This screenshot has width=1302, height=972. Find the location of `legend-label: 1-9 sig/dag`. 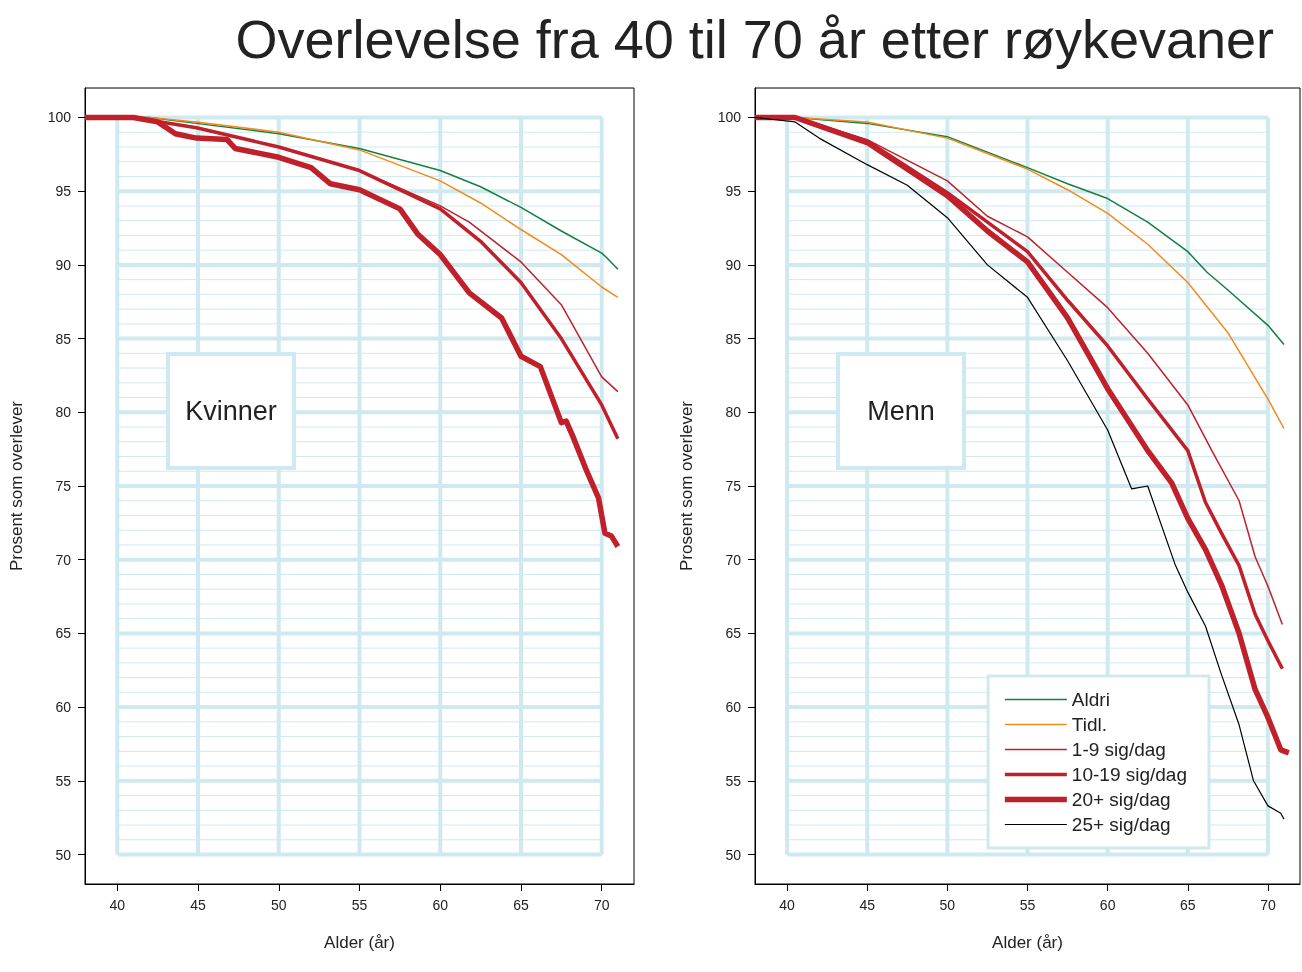

legend-label: 1-9 sig/dag is located at coordinates (1118, 749).